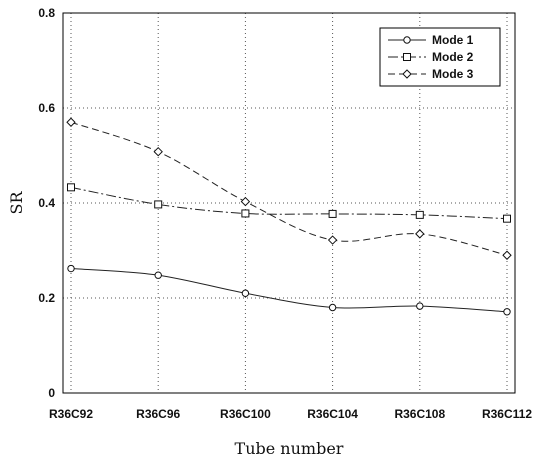  What do you see at coordinates (332, 414) in the screenshot?
I see `x-tick-label: R36C104` at bounding box center [332, 414].